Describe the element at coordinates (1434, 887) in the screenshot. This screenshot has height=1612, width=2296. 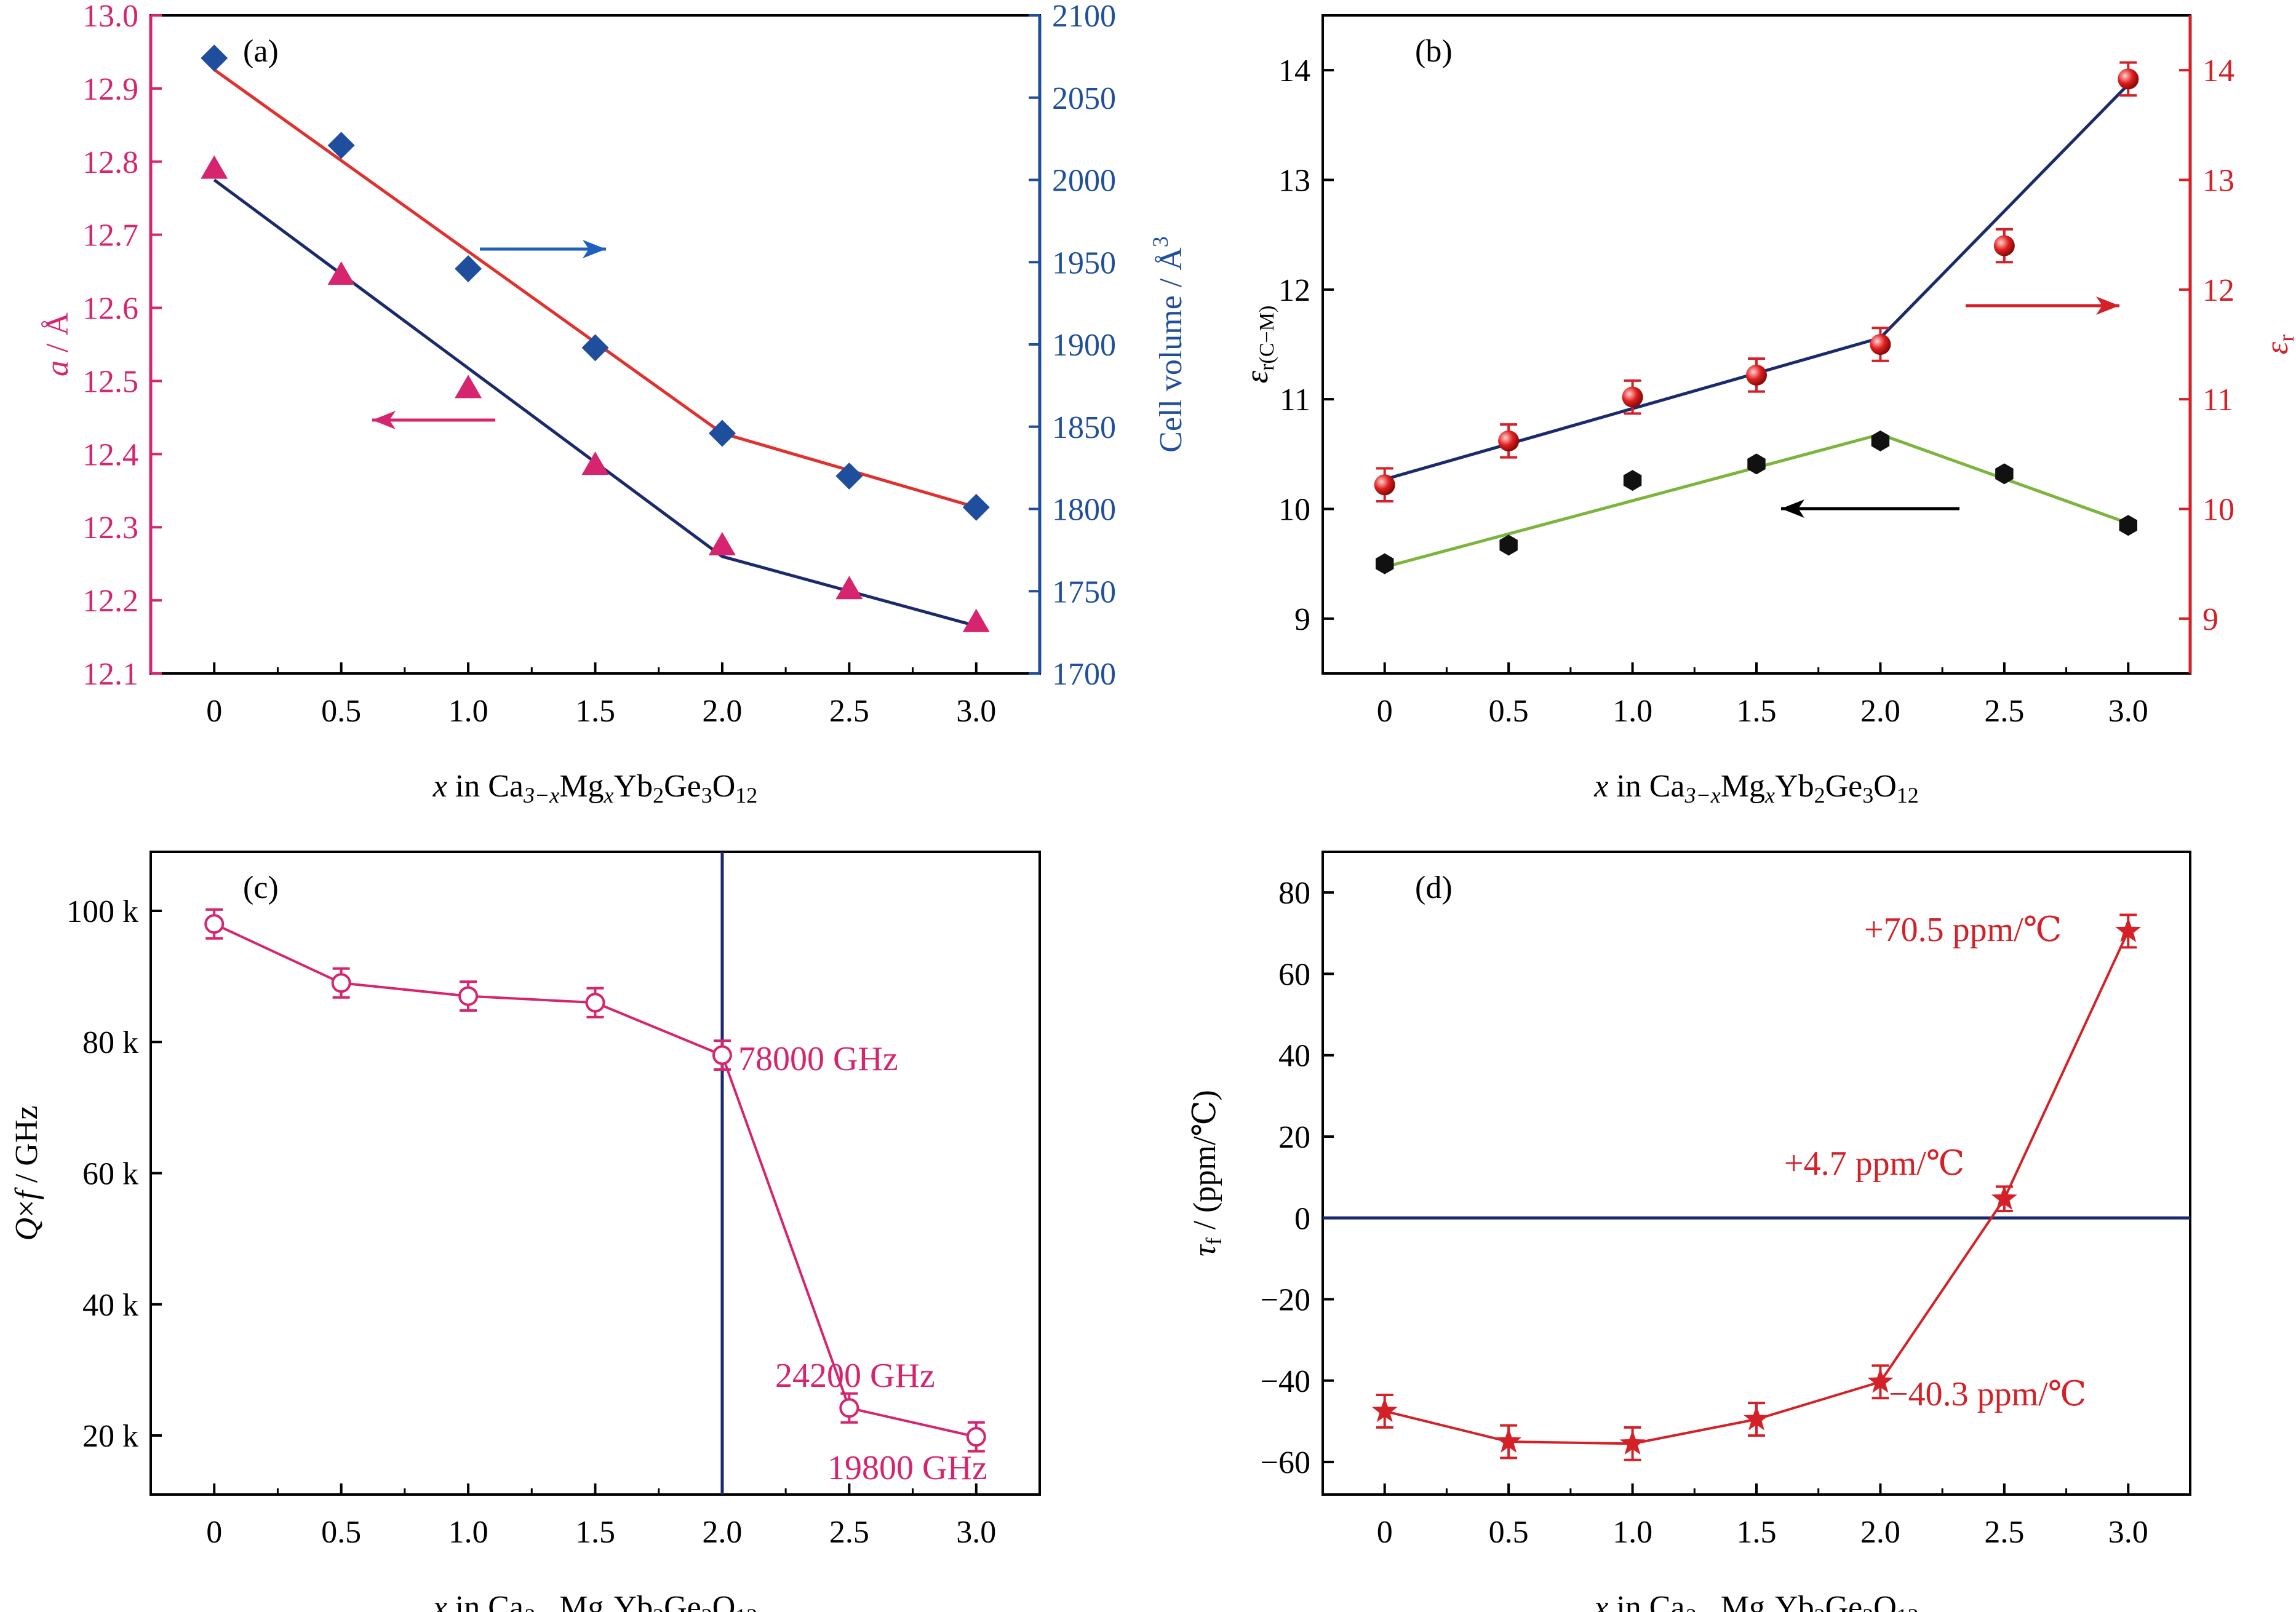
I see `panel-label: (d)` at that location.